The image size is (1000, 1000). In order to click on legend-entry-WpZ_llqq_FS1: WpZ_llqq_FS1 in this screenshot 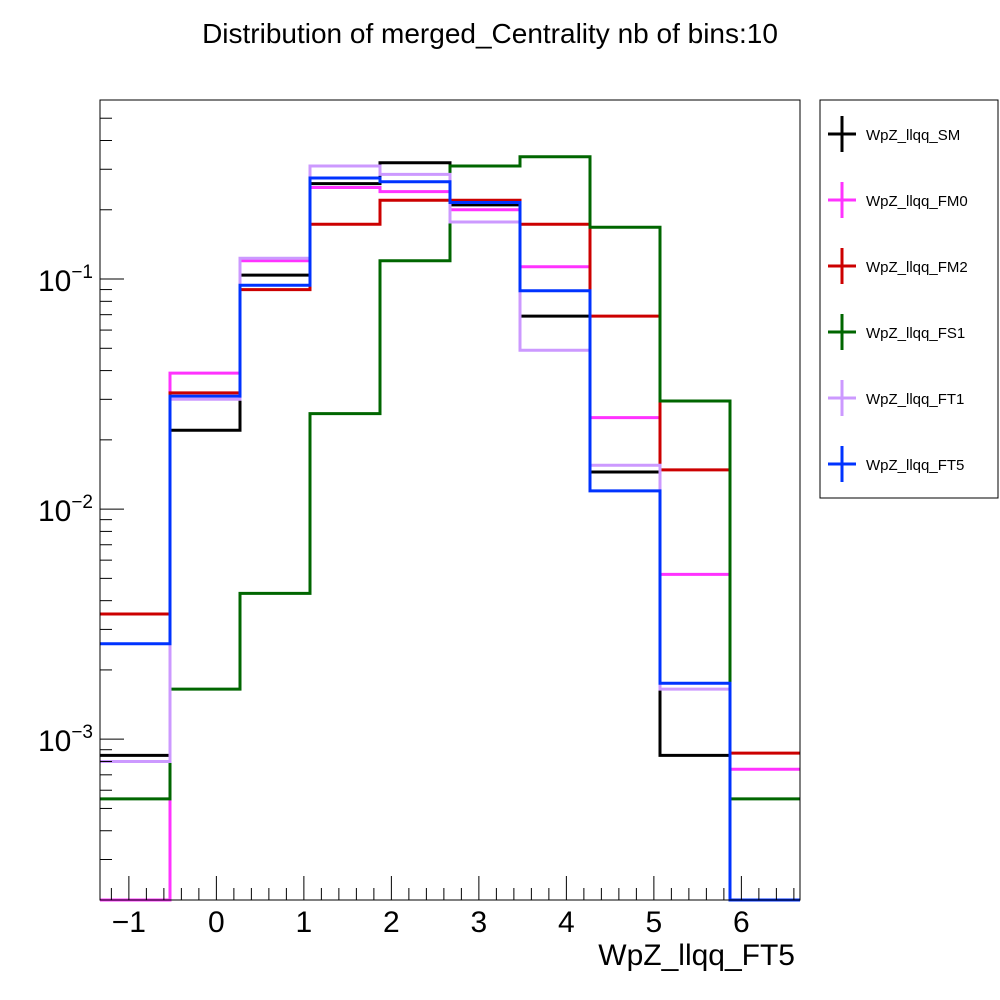, I will do `click(896, 332)`.